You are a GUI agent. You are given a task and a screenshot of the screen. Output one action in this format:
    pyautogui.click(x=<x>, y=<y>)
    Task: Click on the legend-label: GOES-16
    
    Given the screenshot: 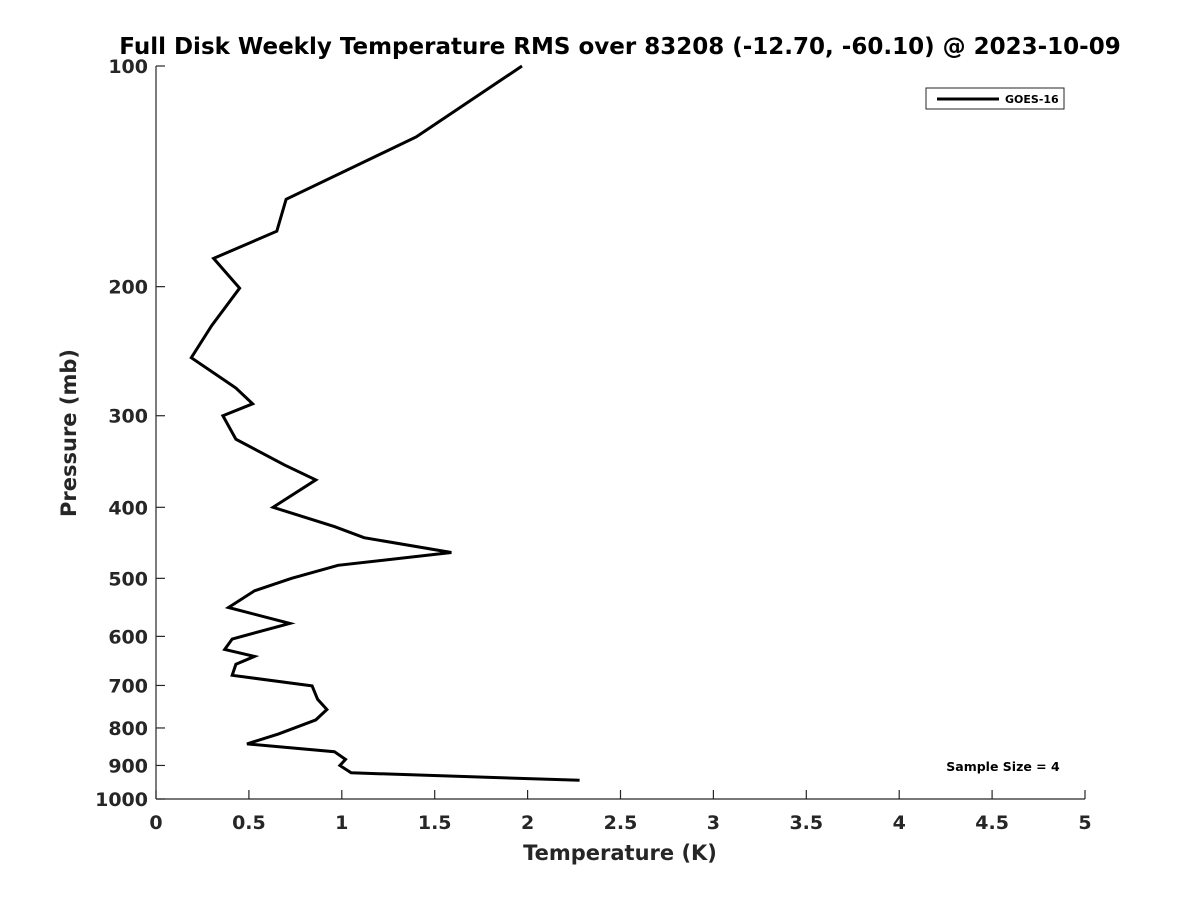 What is the action you would take?
    pyautogui.click(x=1032, y=99)
    